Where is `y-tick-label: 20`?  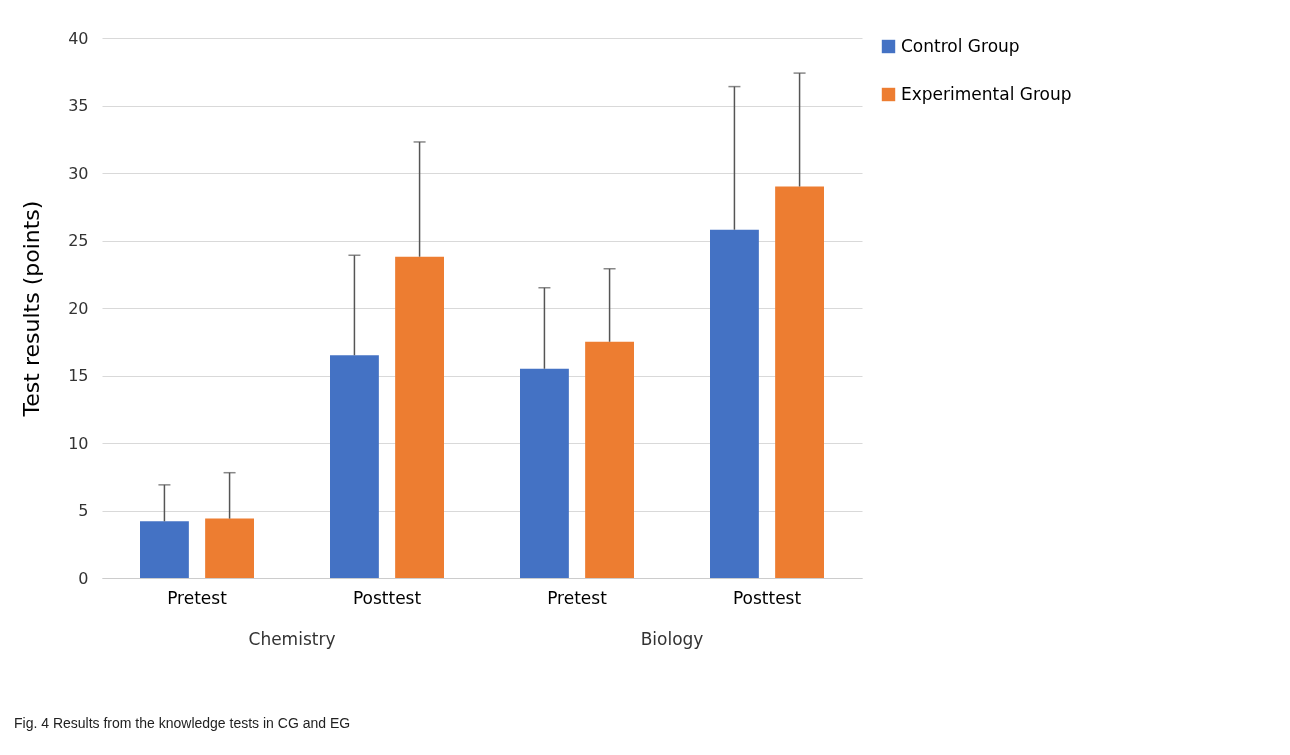 y-tick-label: 20 is located at coordinates (78, 308).